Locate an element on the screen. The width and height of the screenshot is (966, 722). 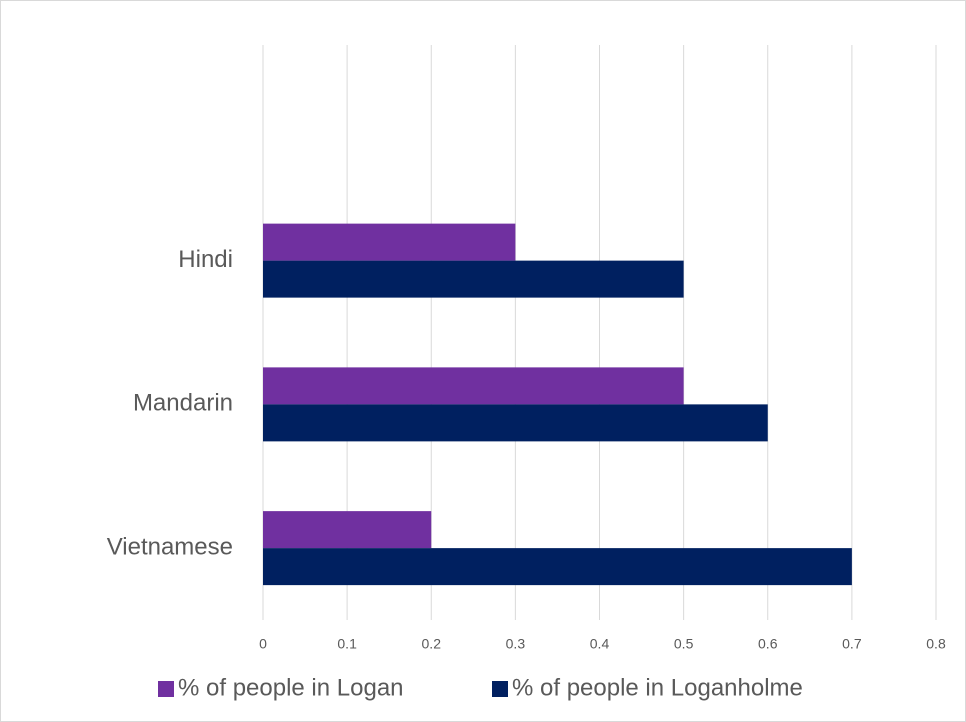
y-tick-label: Hindi is located at coordinates (205, 259).